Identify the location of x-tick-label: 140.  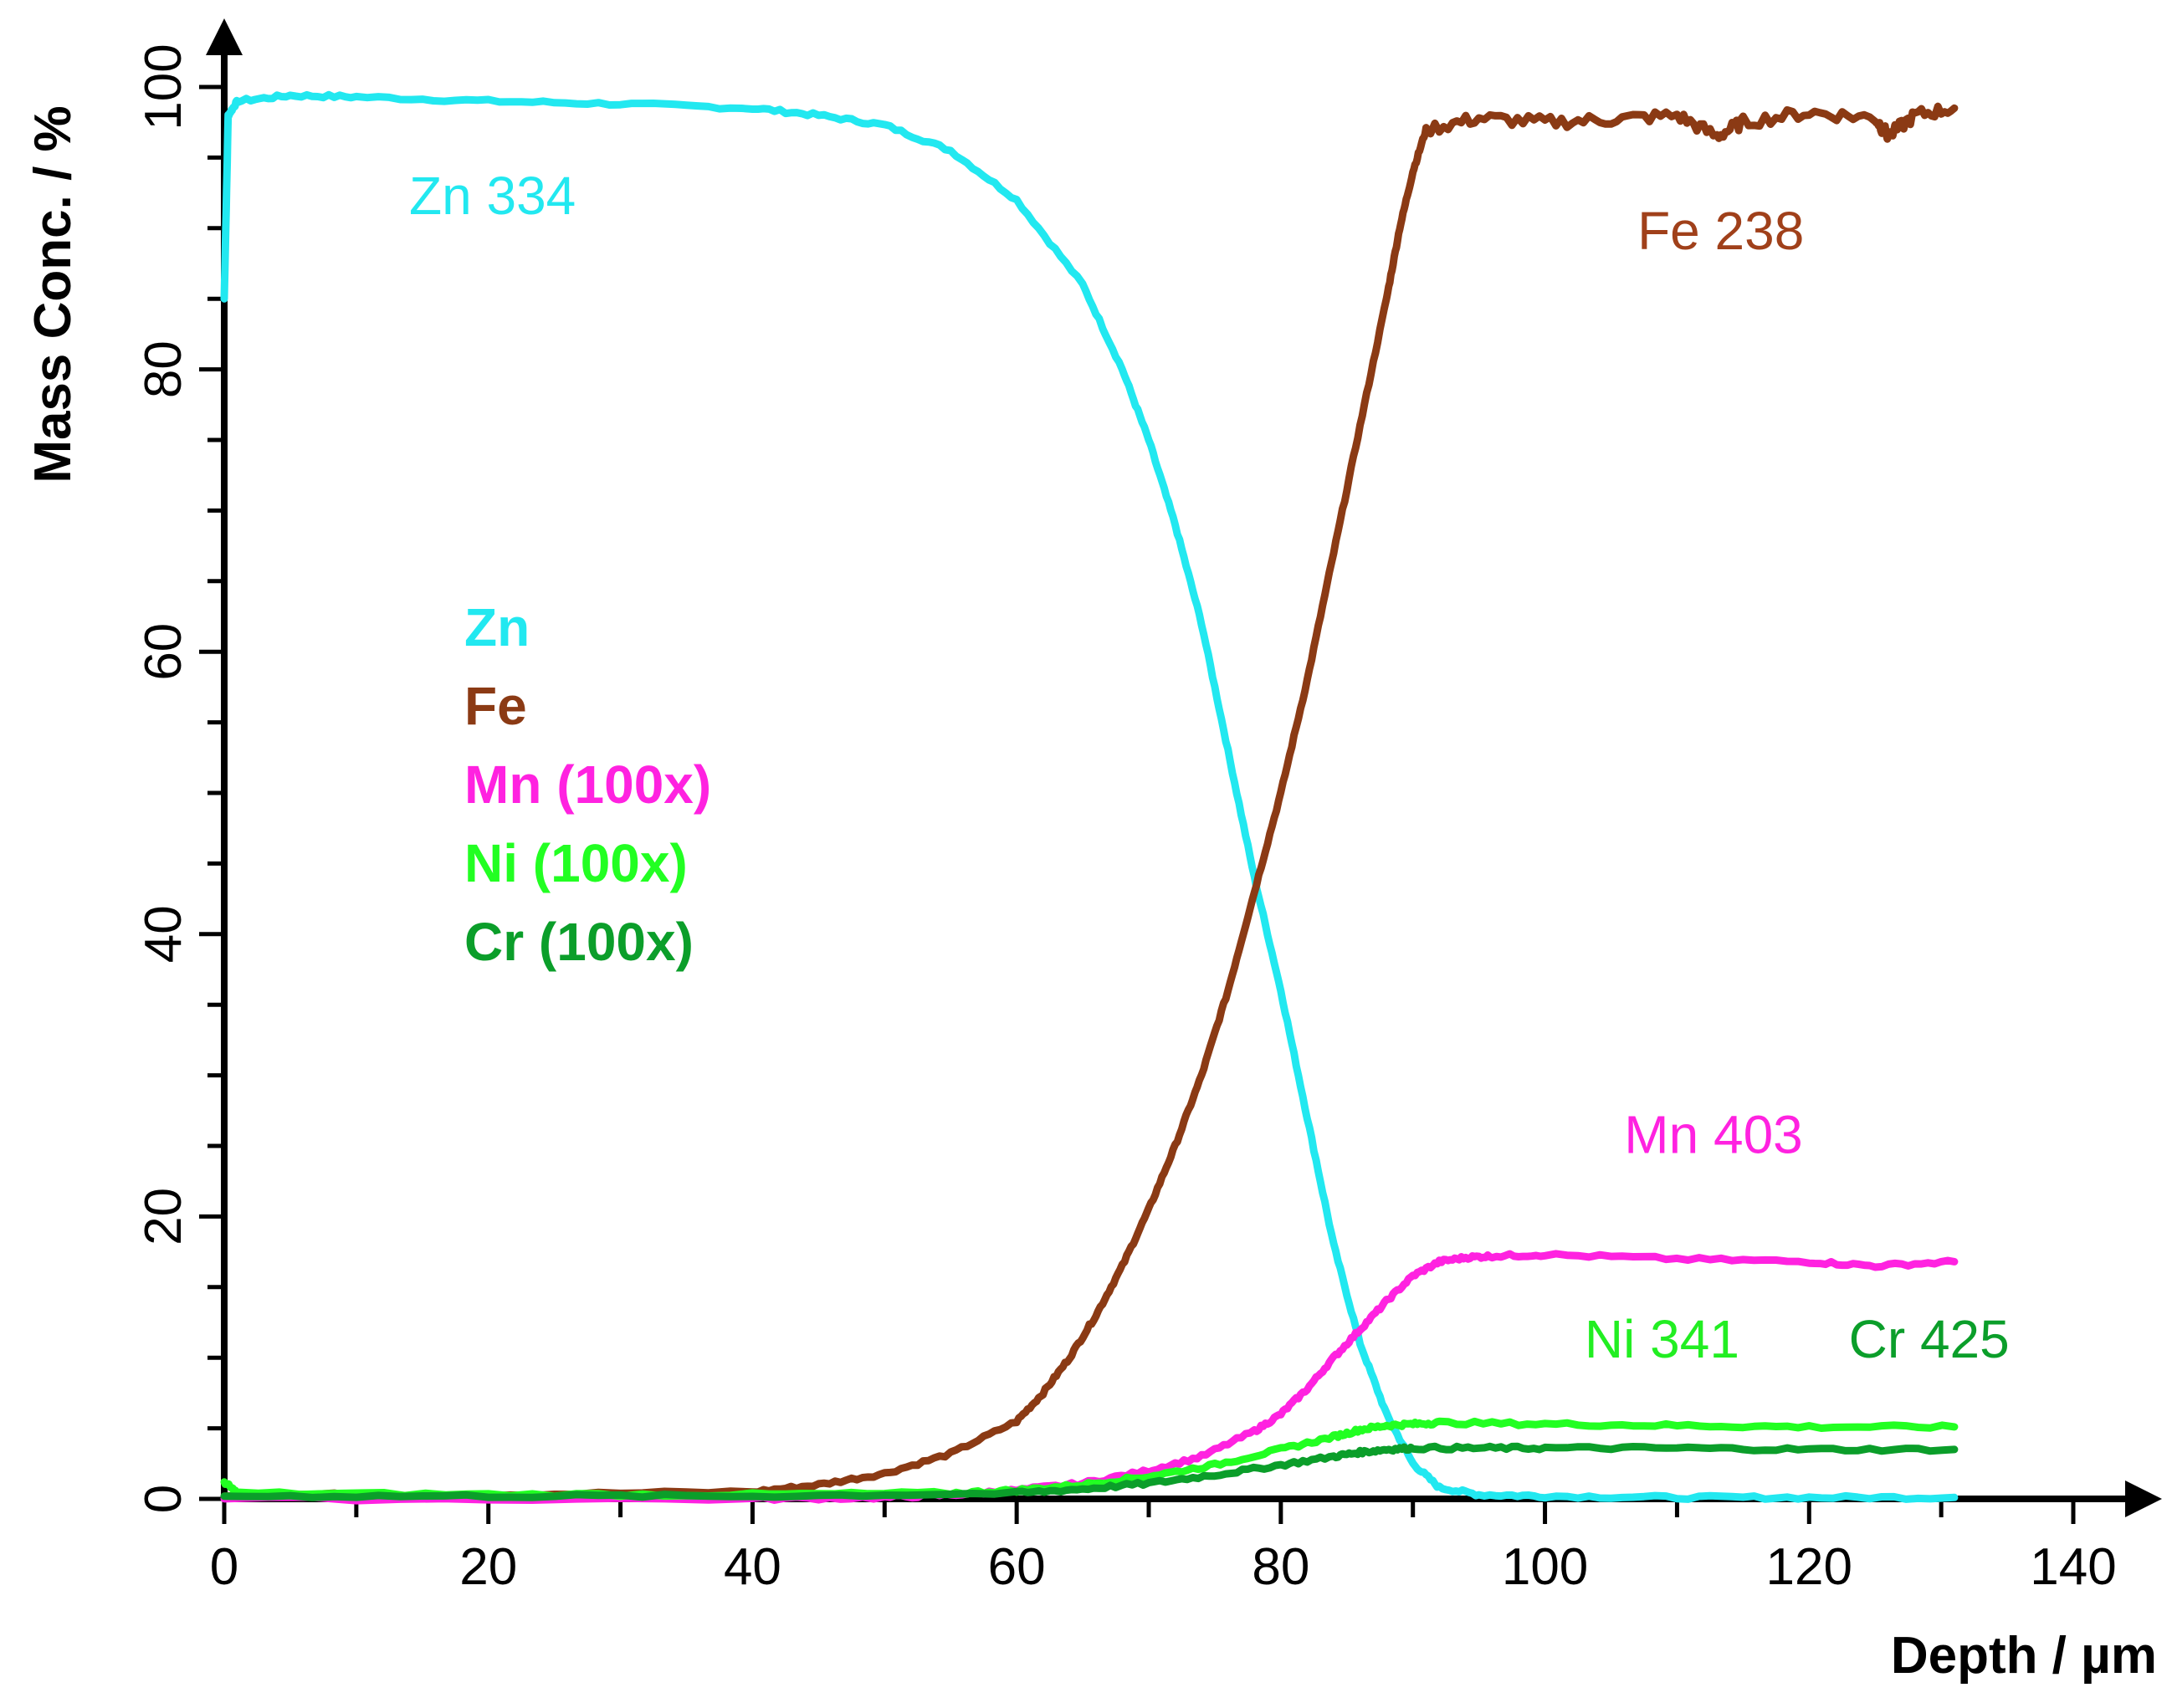
(2073, 1567).